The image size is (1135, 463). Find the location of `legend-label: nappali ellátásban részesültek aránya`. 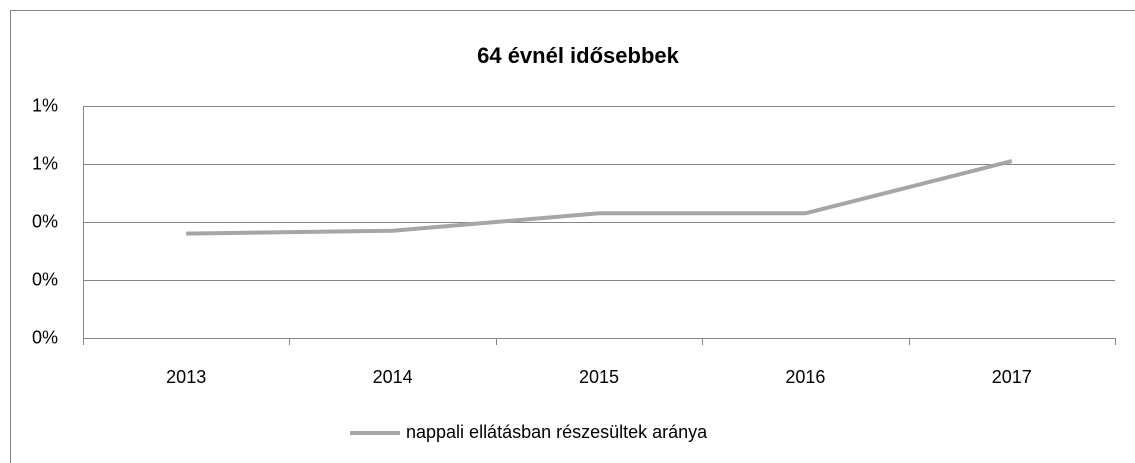

legend-label: nappali ellátásban részesültek aránya is located at coordinates (557, 432).